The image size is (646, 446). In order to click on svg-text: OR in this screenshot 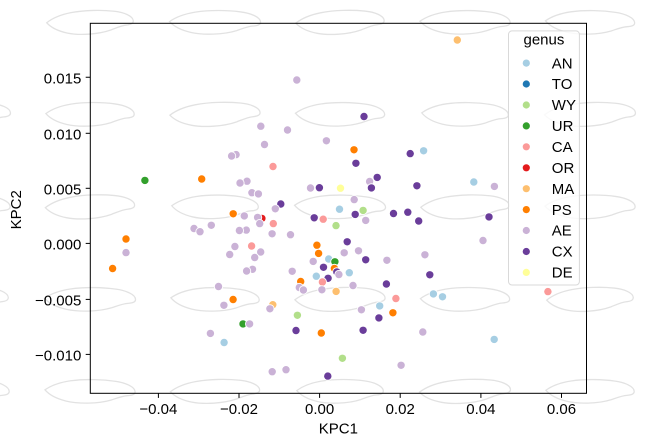, I will do `click(563, 168)`.